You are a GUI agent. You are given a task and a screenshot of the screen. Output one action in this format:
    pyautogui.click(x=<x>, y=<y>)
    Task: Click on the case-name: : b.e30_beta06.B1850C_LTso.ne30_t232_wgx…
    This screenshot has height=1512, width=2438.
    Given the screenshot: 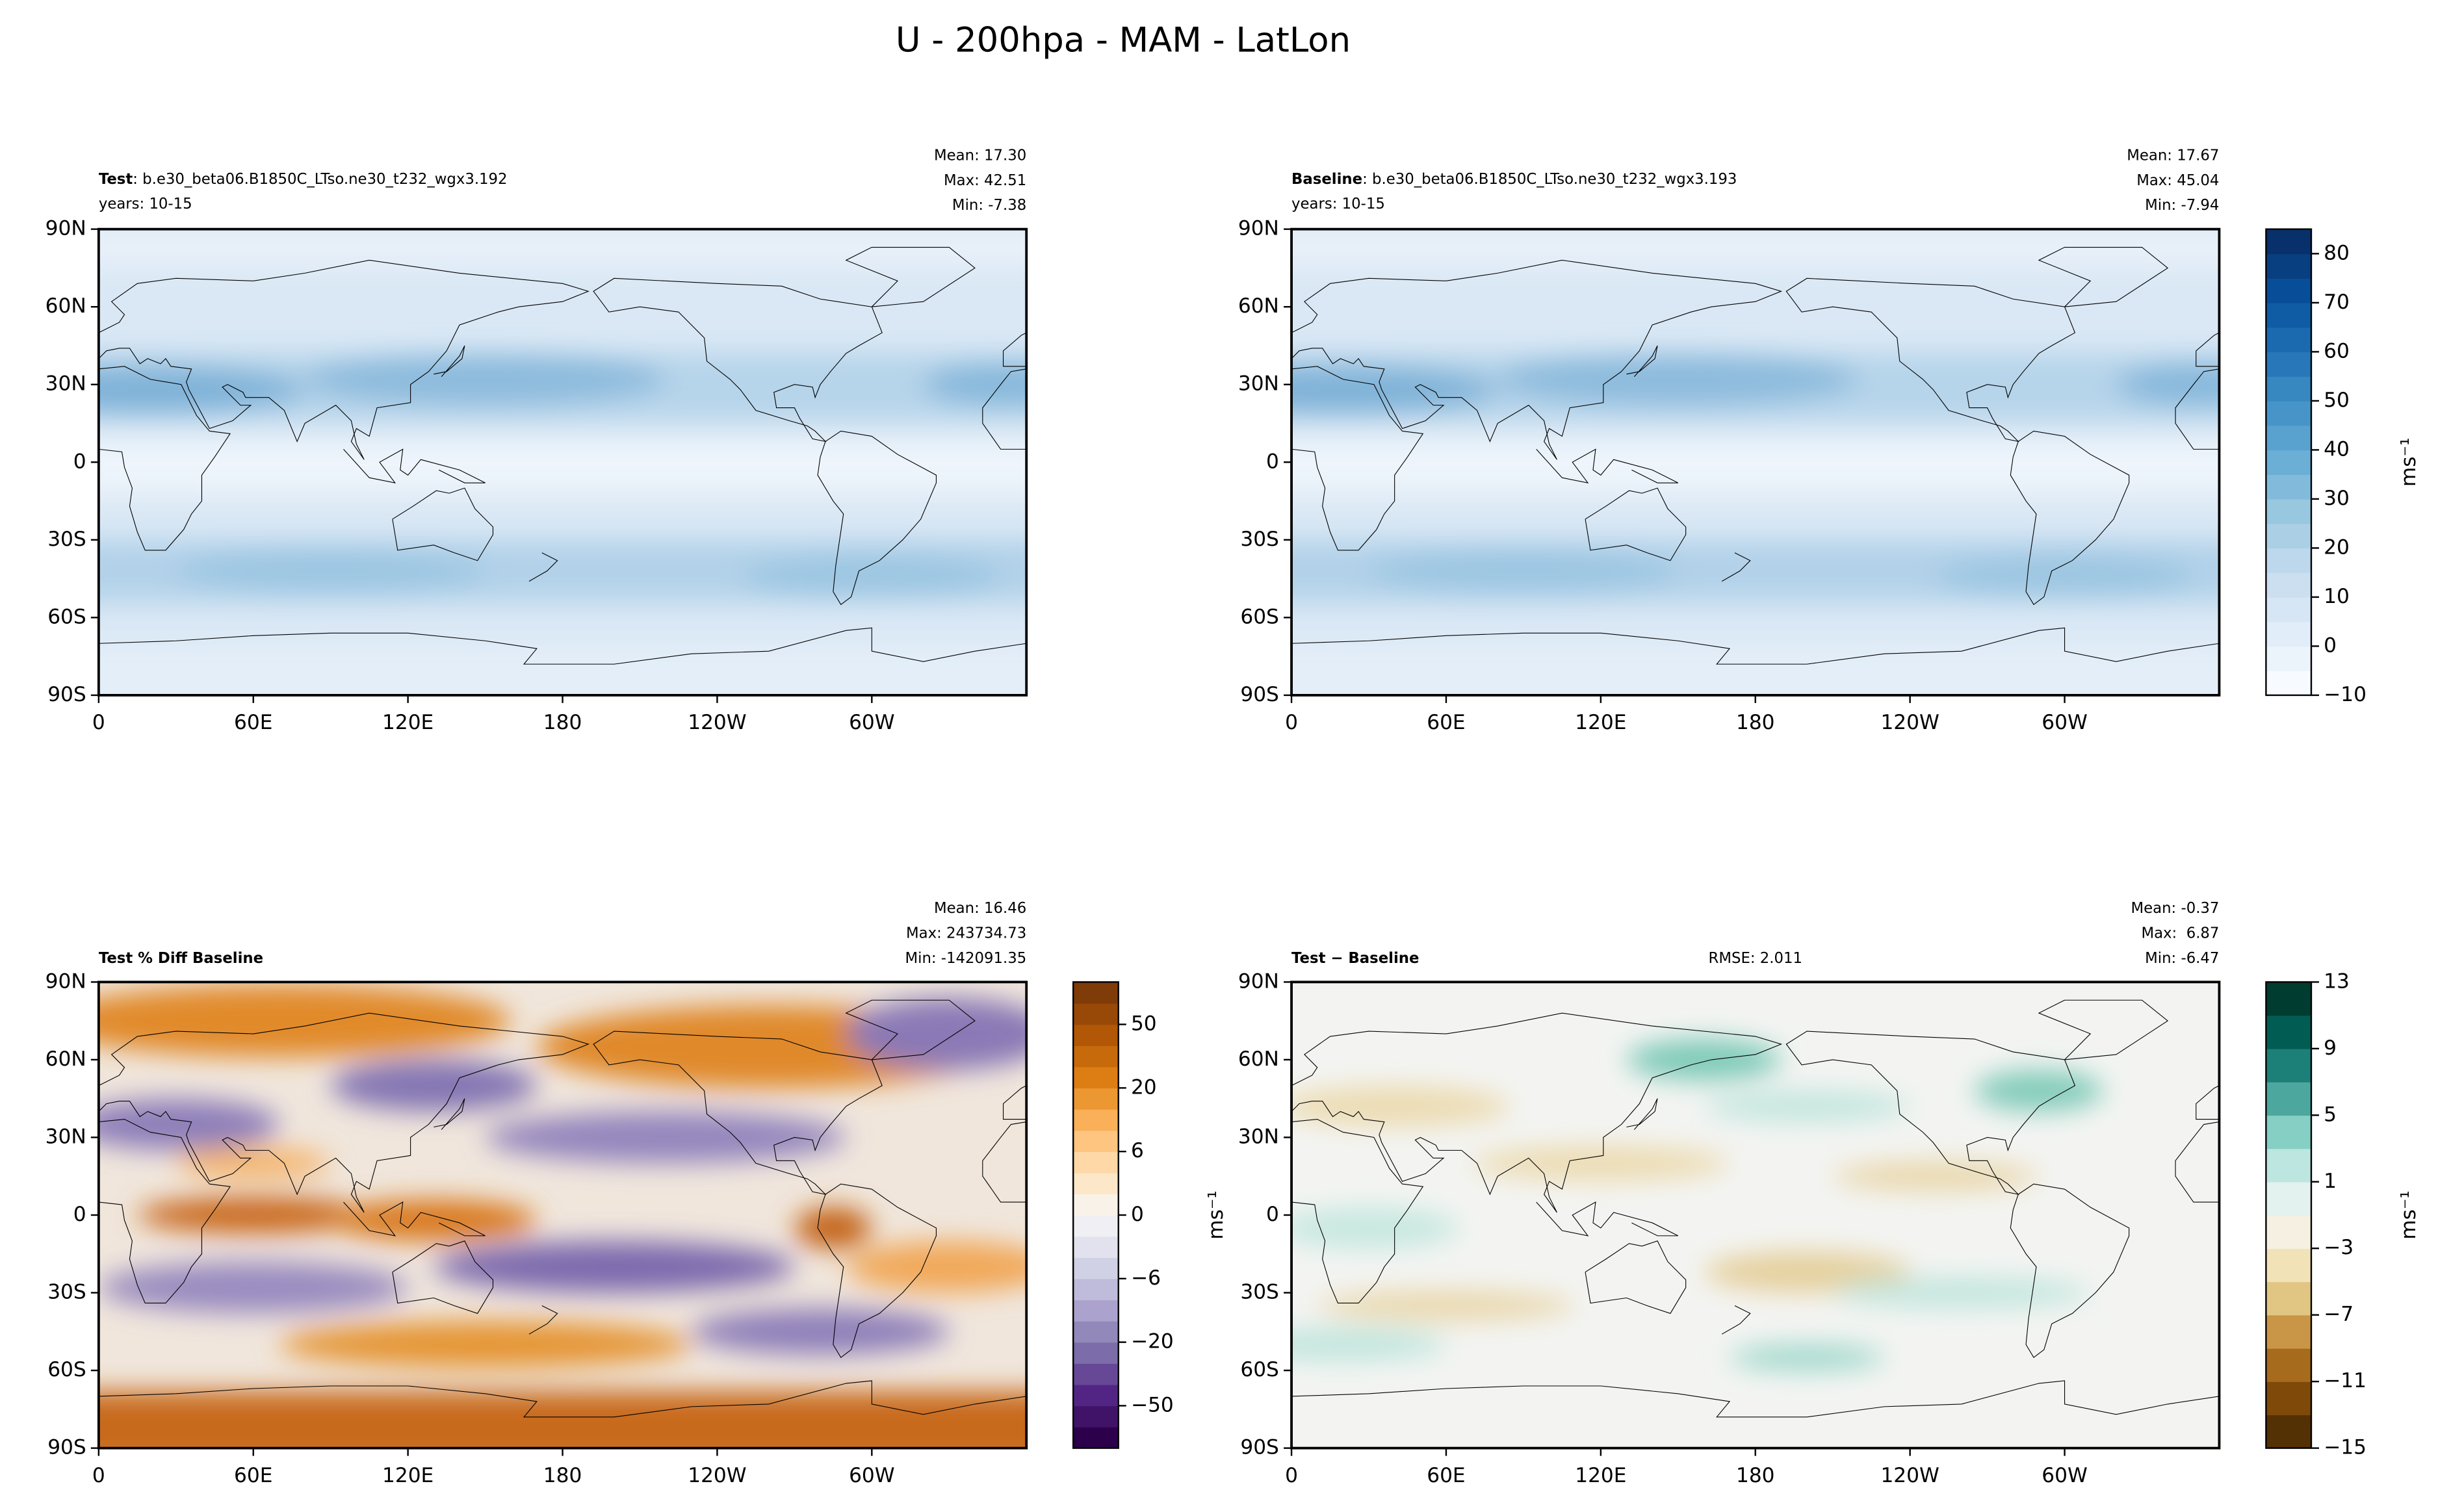 What is the action you would take?
    pyautogui.click(x=320, y=178)
    